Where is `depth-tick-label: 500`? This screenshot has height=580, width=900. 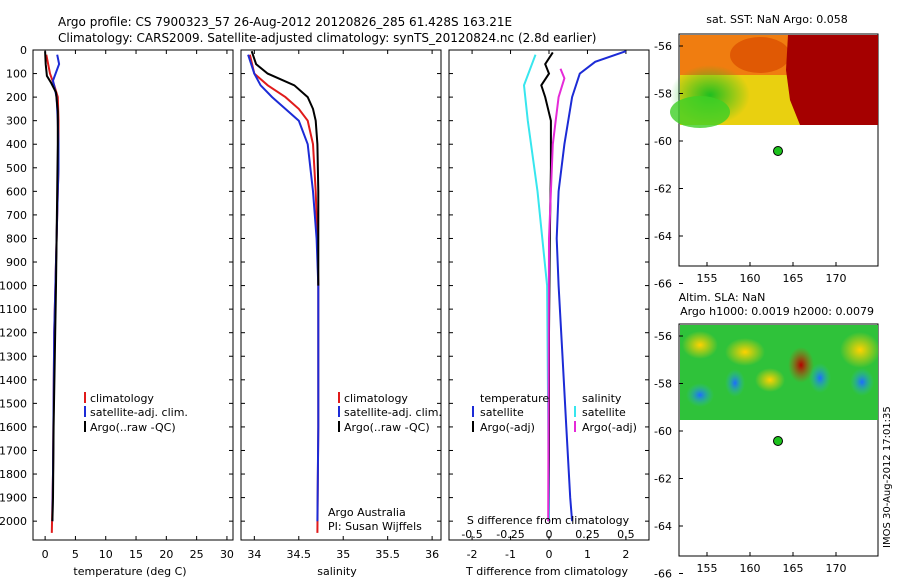 depth-tick-label: 500 is located at coordinates (16, 168).